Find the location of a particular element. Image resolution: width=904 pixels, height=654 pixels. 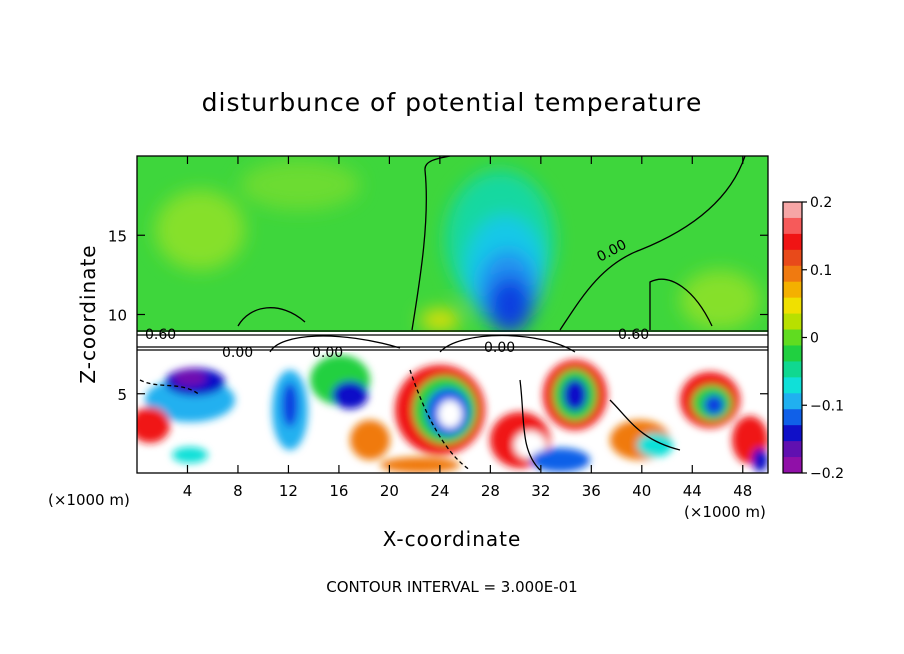

contour-interval-note: CONTOUR INTERVAL = 3.000E-01 is located at coordinates (451, 587).